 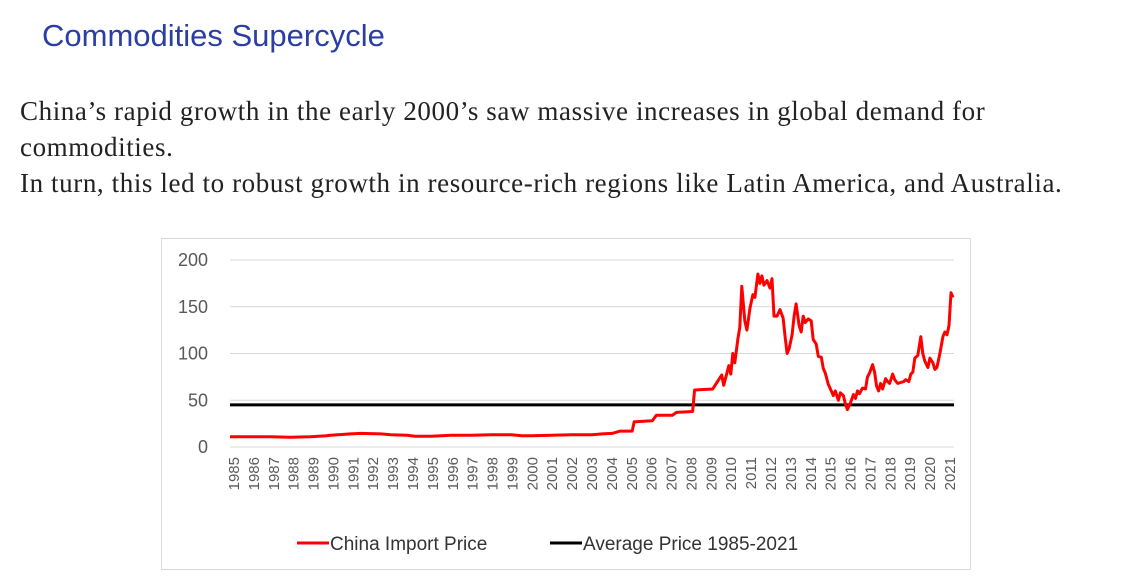 What do you see at coordinates (453, 473) in the screenshot?
I see `x-tick-label: 1996` at bounding box center [453, 473].